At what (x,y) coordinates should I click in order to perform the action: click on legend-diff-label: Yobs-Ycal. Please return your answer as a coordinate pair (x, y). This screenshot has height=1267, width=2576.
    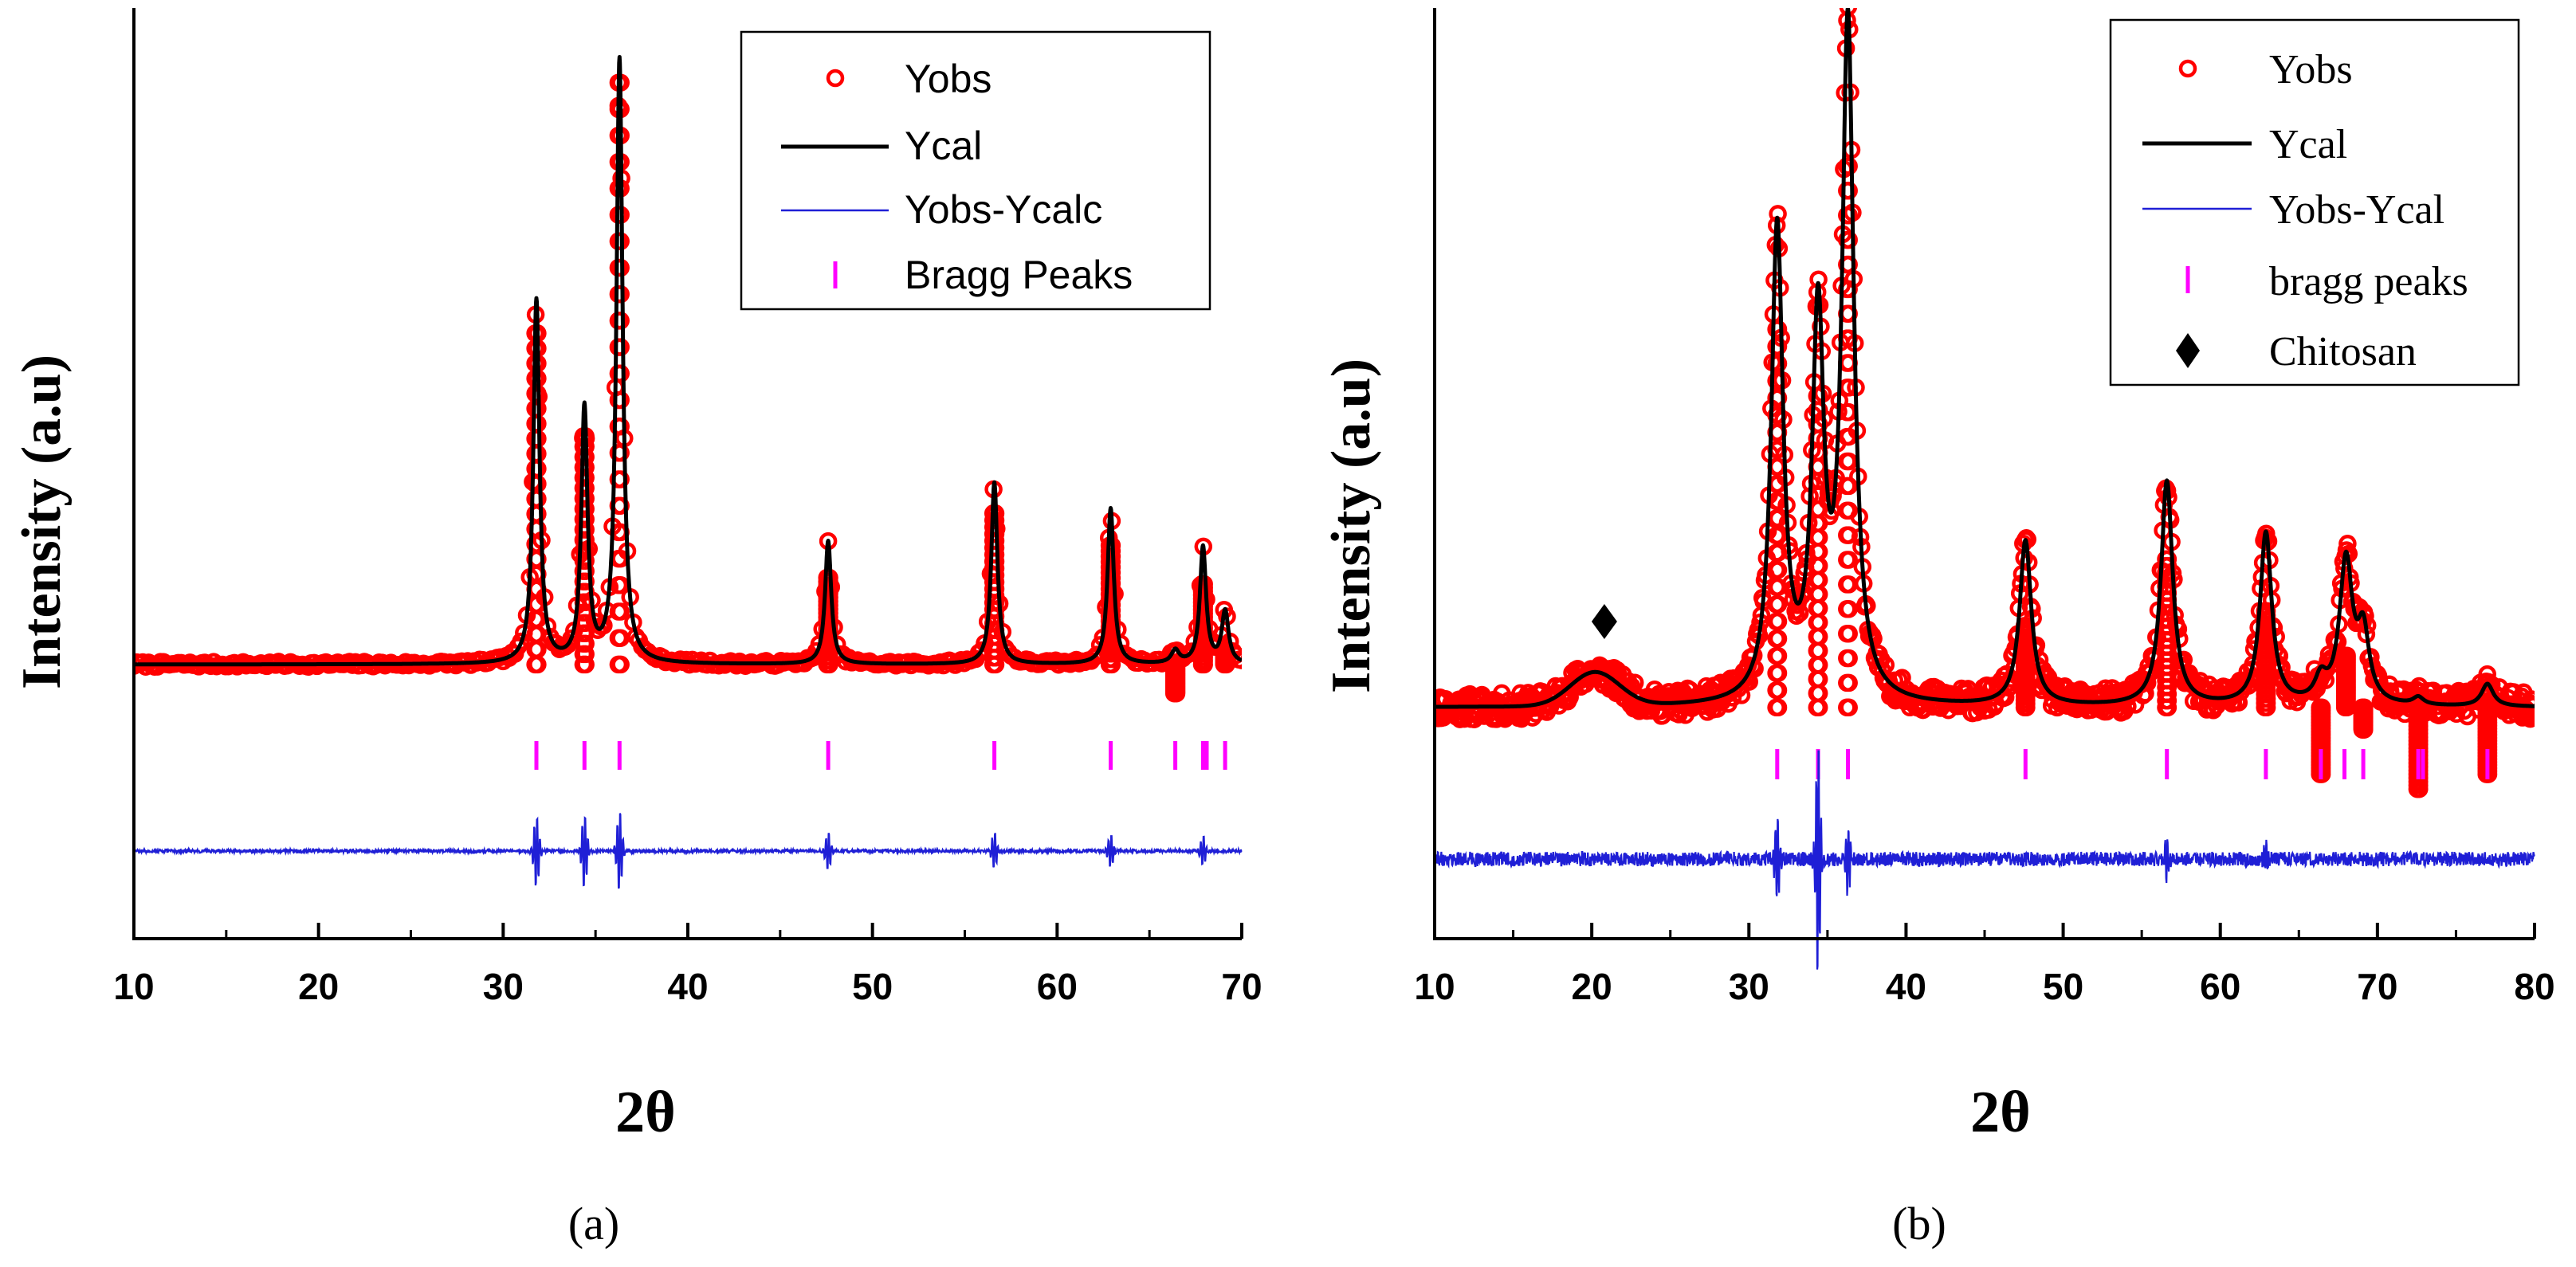
    Looking at the image, I should click on (2356, 210).